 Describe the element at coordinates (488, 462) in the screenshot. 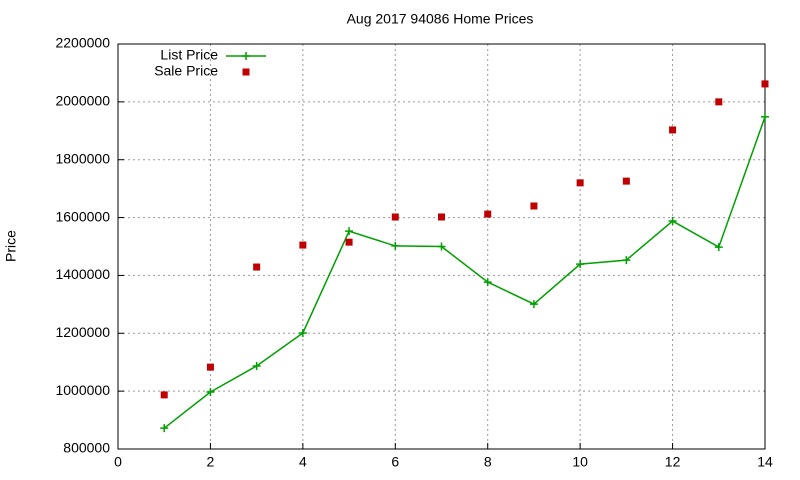

I see `x-tick-label: 8` at that location.